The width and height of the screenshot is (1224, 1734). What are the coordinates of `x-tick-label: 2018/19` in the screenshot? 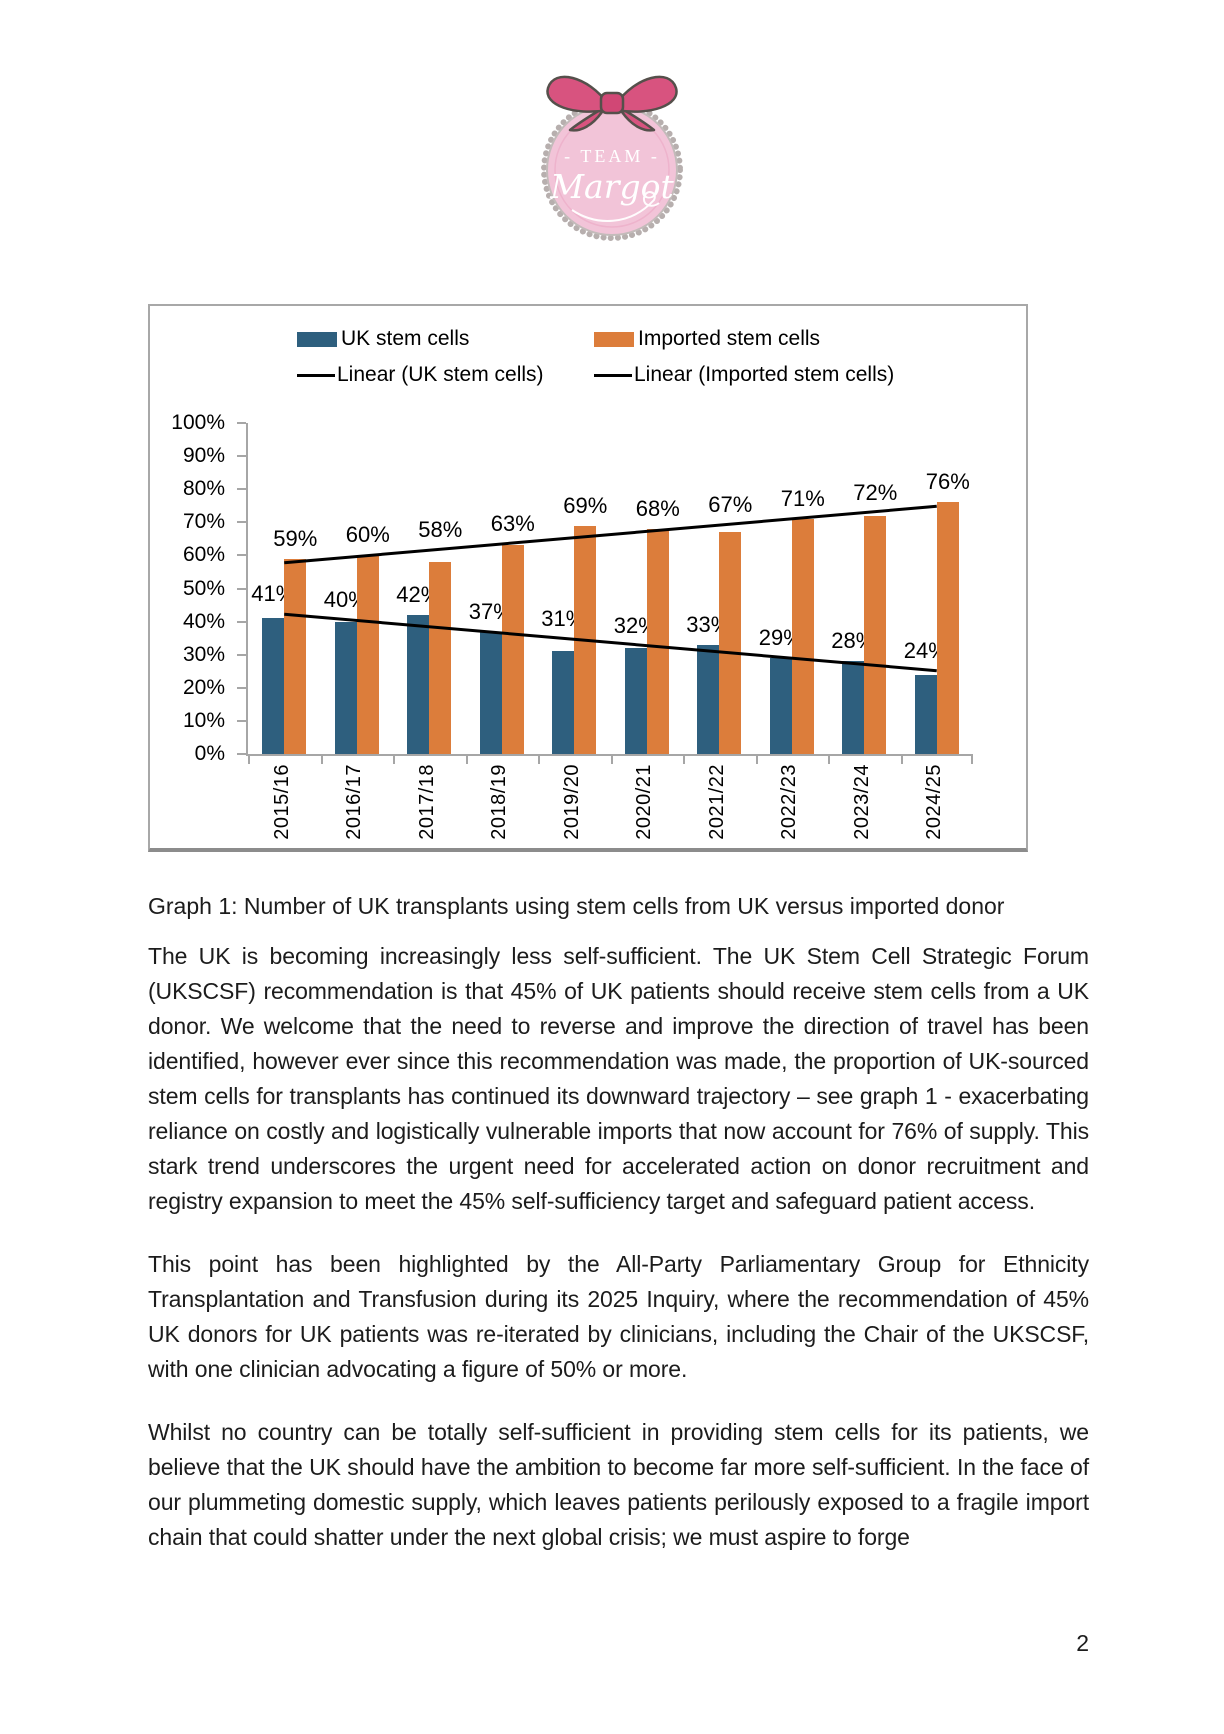 It's located at (500, 810).